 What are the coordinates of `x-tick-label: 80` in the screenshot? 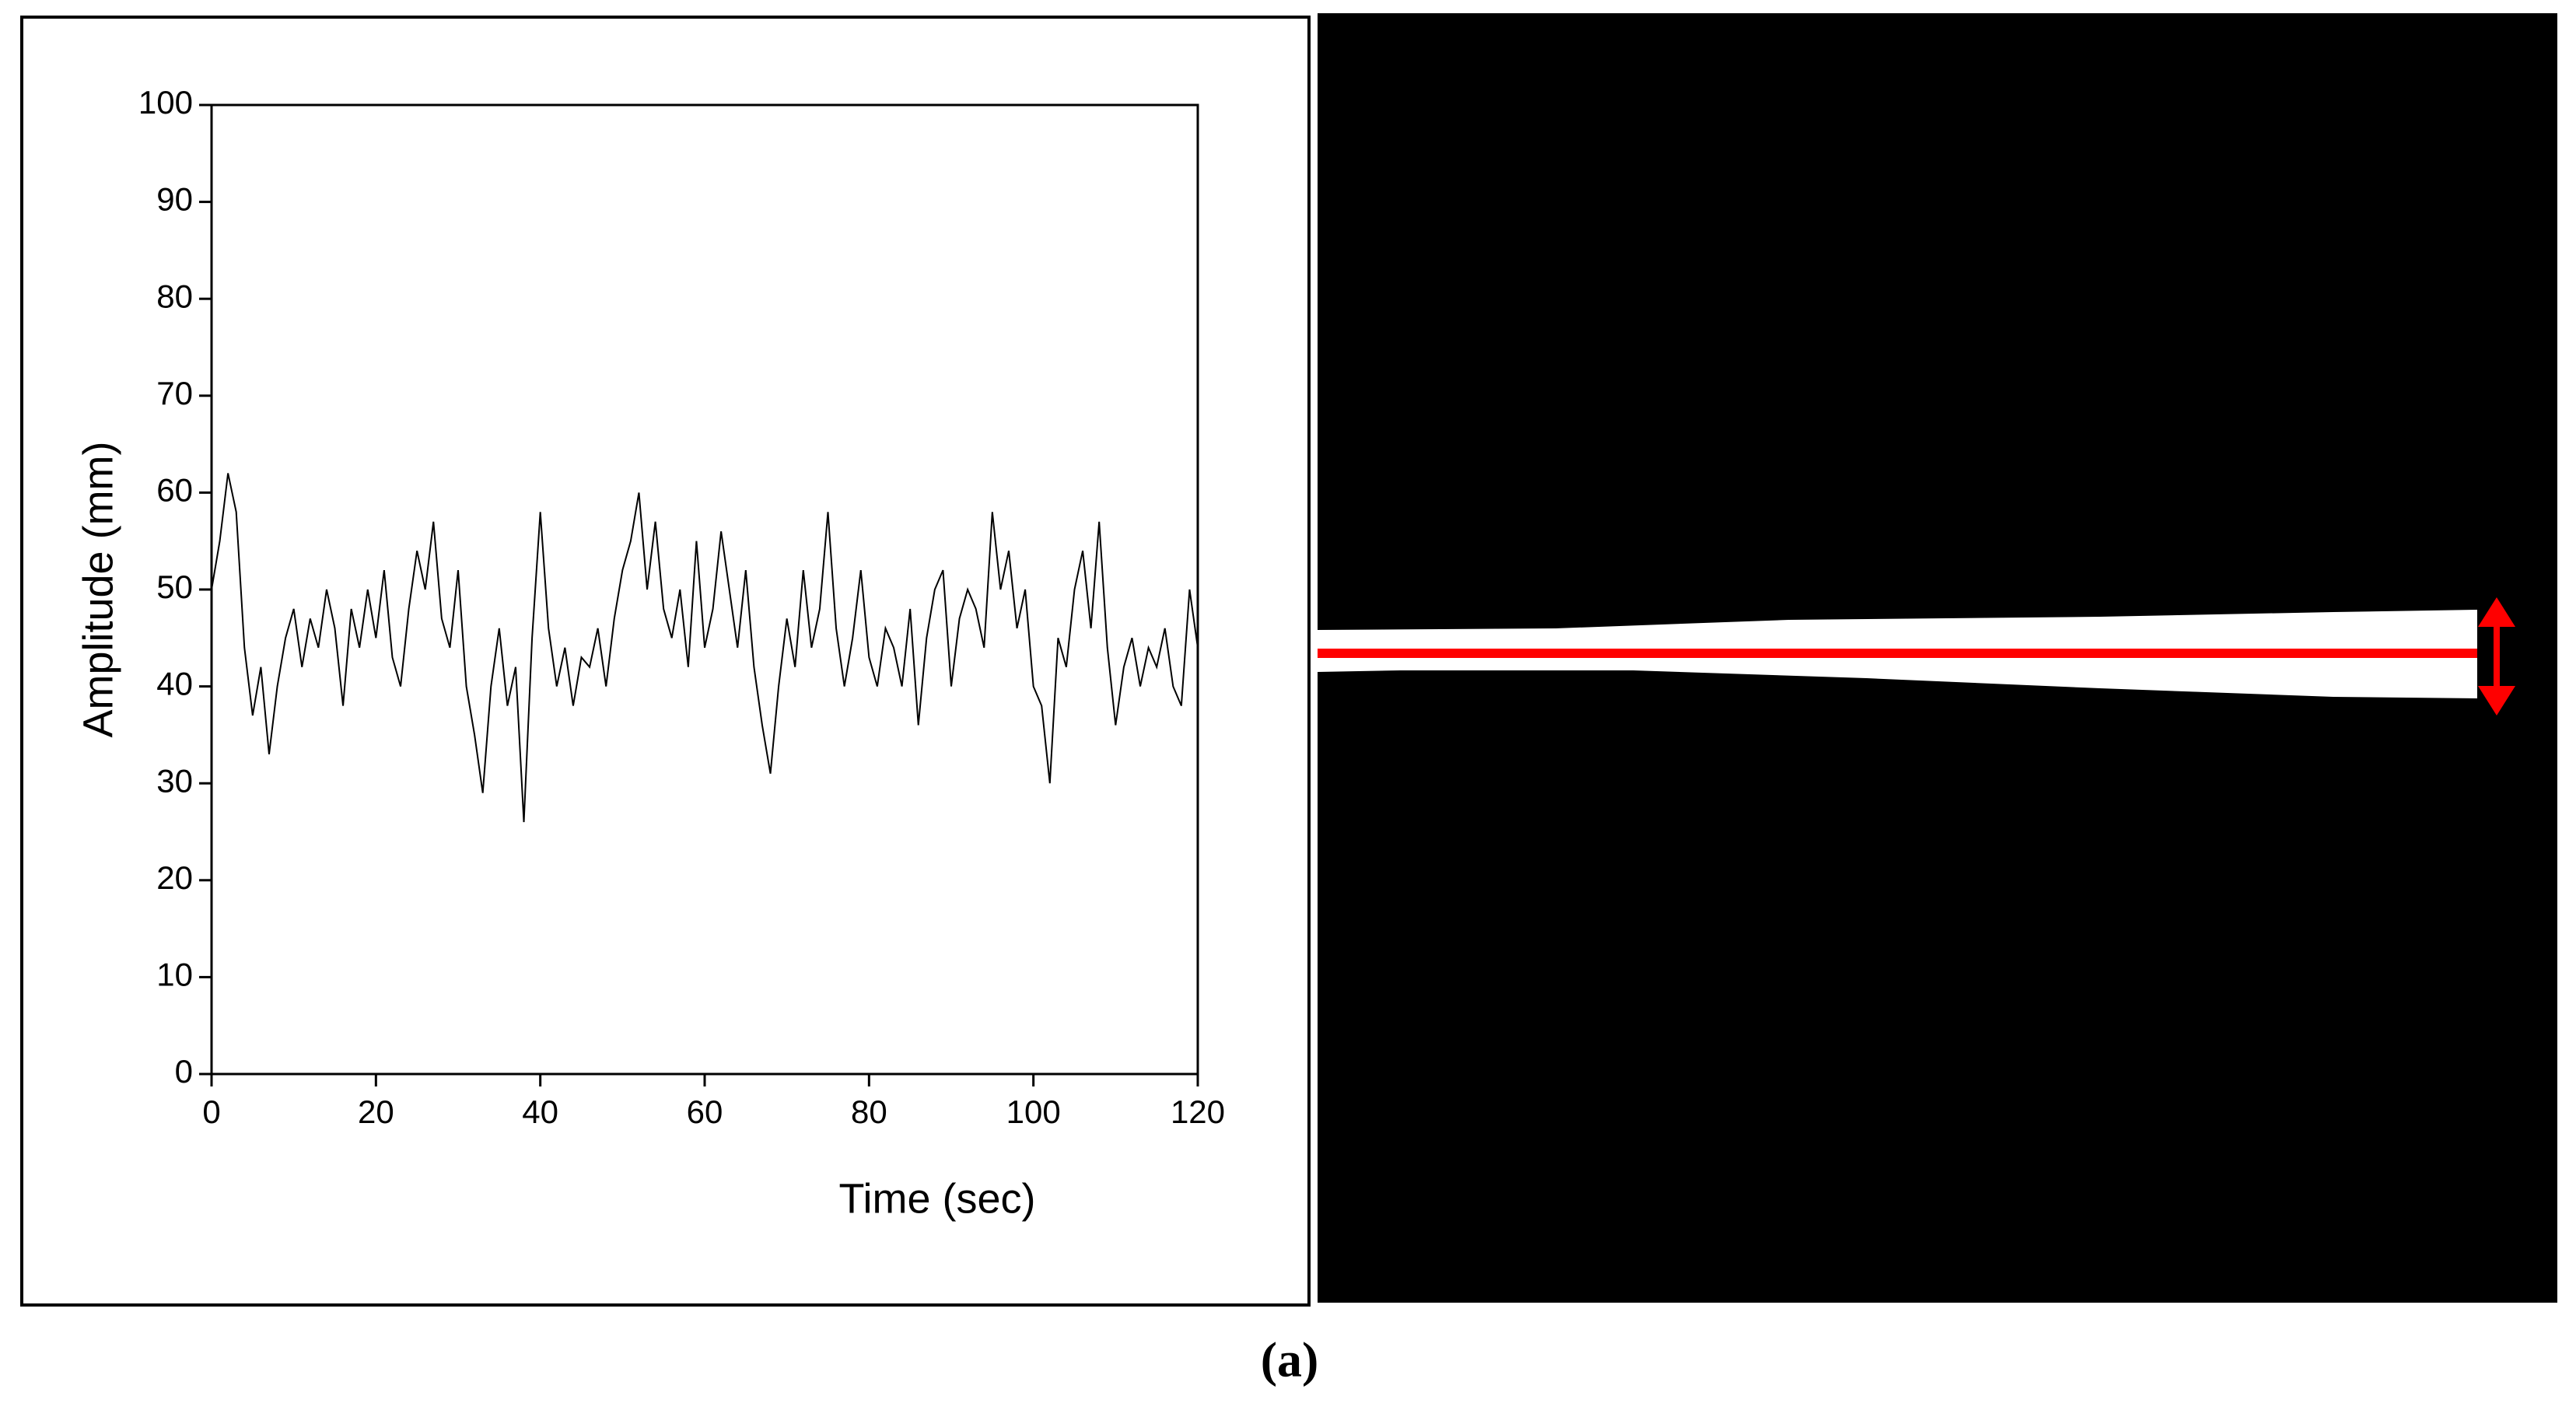 It's located at (869, 1111).